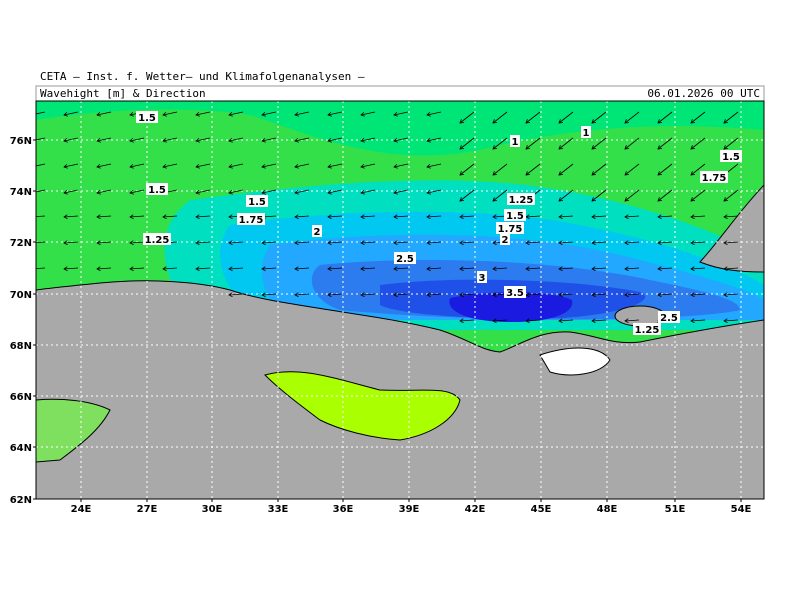 The image size is (800, 600). Describe the element at coordinates (521, 200) in the screenshot. I see `contour-label: 1.25` at that location.